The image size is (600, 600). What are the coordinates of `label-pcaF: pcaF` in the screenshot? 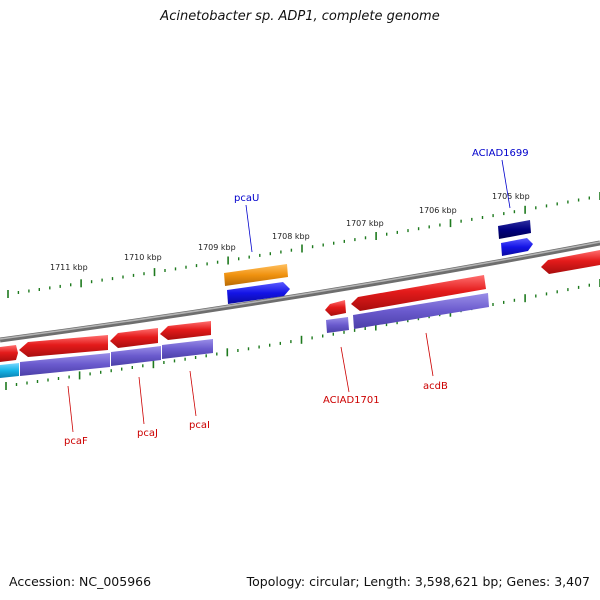 It's located at (76, 441).